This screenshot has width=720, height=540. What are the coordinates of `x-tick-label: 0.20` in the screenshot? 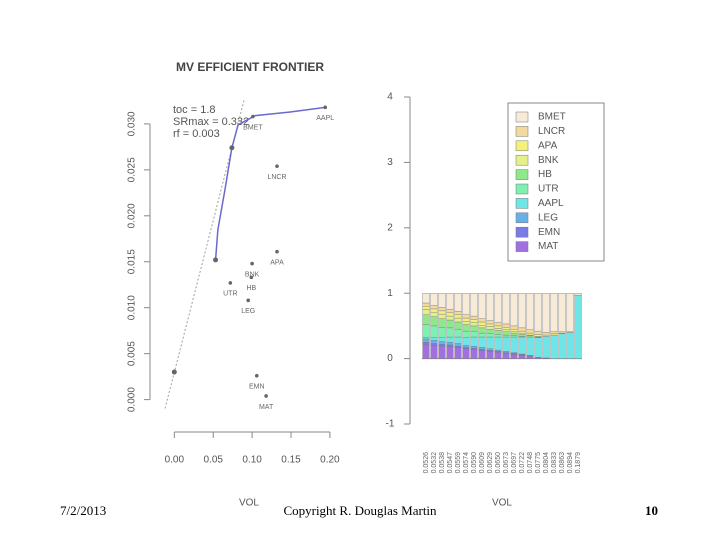 It's located at (330, 460).